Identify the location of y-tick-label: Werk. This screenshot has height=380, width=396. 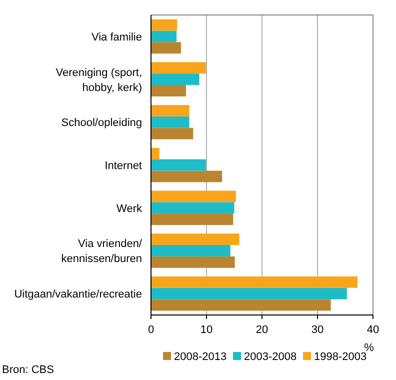
(129, 208).